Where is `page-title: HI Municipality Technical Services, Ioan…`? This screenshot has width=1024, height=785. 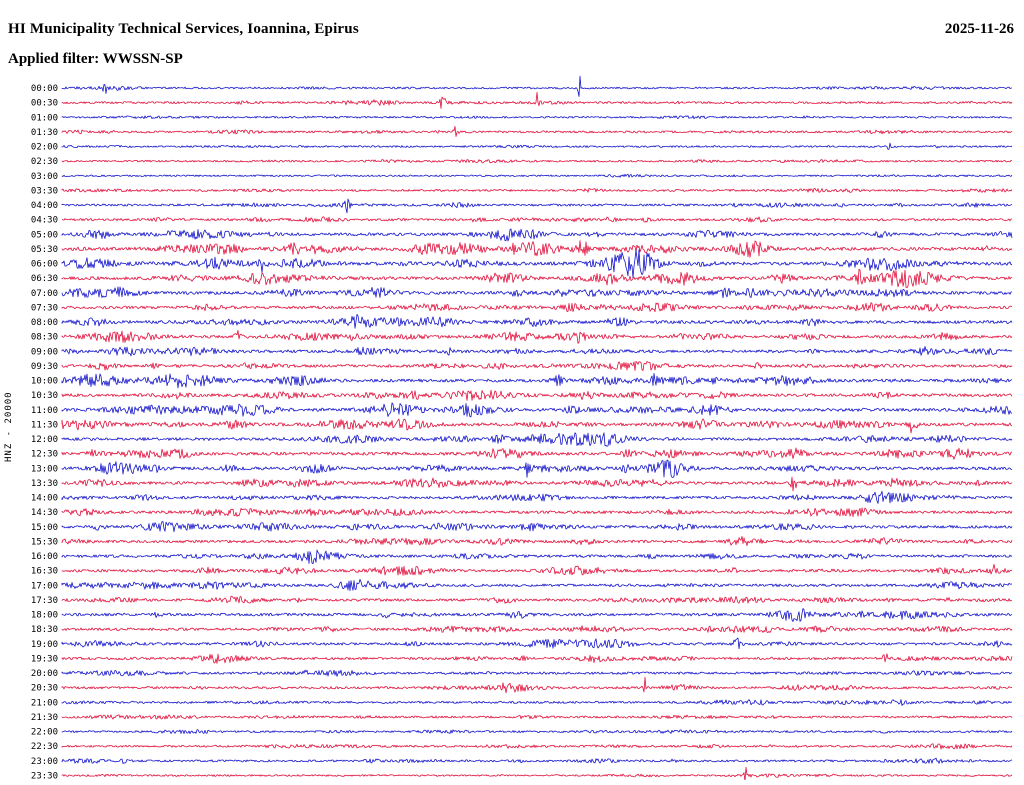 page-title: HI Municipality Technical Services, Ioan… is located at coordinates (183, 29).